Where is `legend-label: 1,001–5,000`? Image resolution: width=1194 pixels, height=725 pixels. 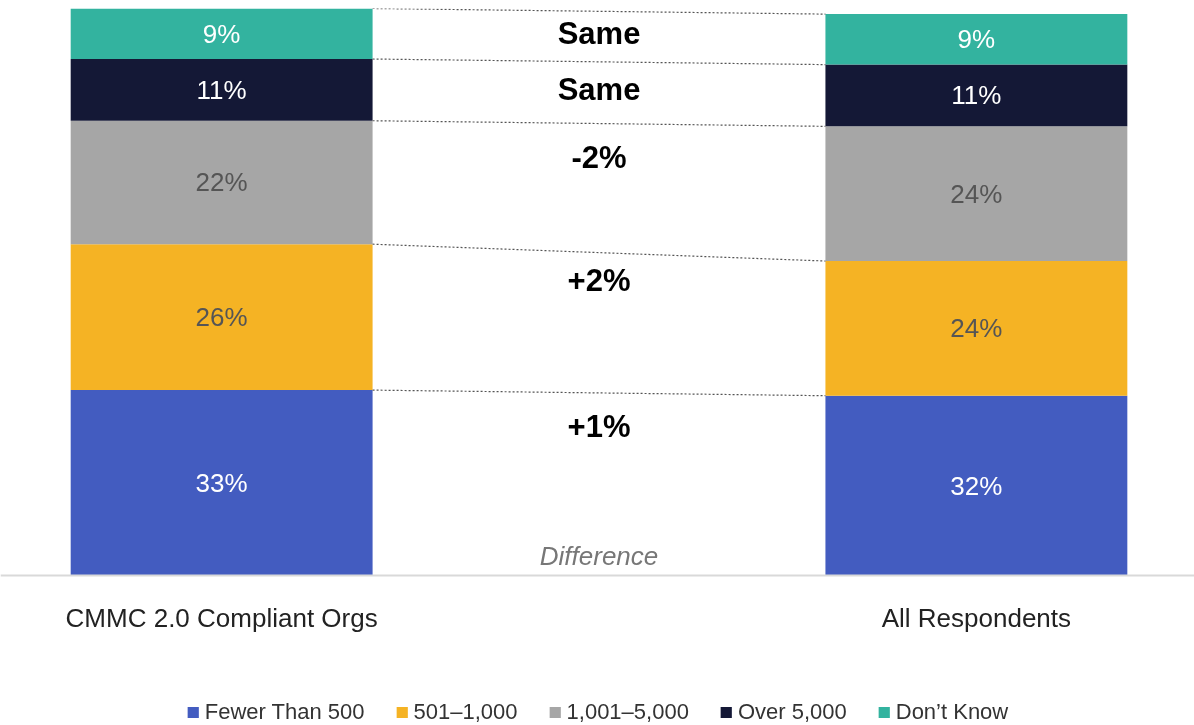
legend-label: 1,001–5,000 is located at coordinates (627, 712).